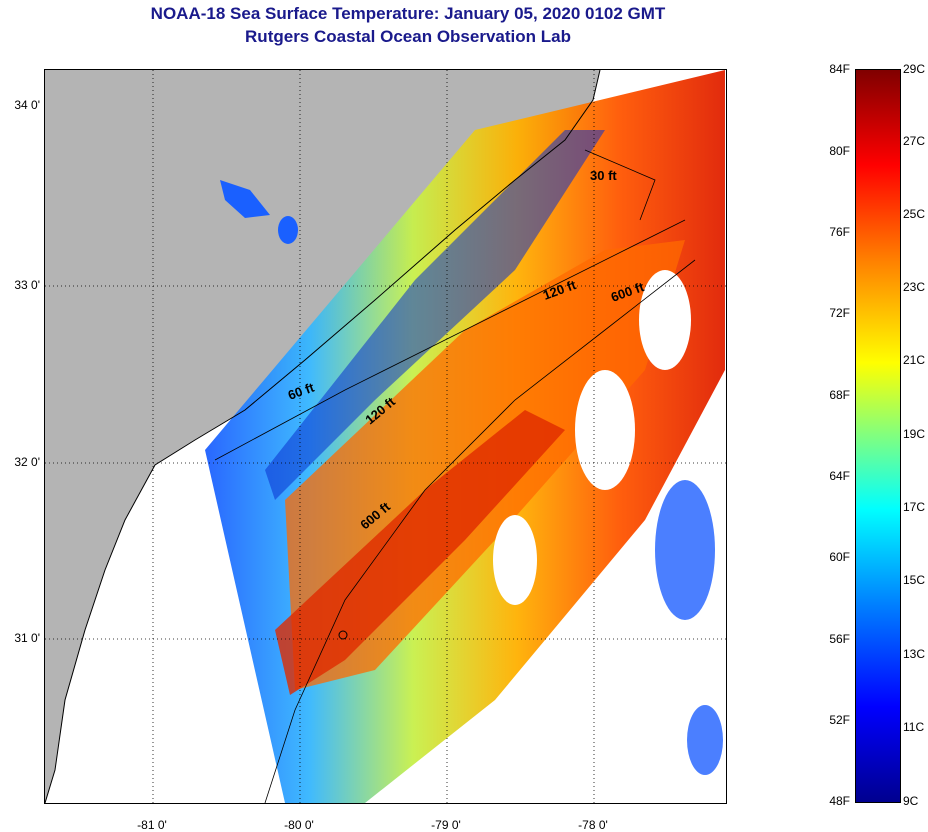  I want to click on colorbar-c-29: 29C, so click(914, 69).